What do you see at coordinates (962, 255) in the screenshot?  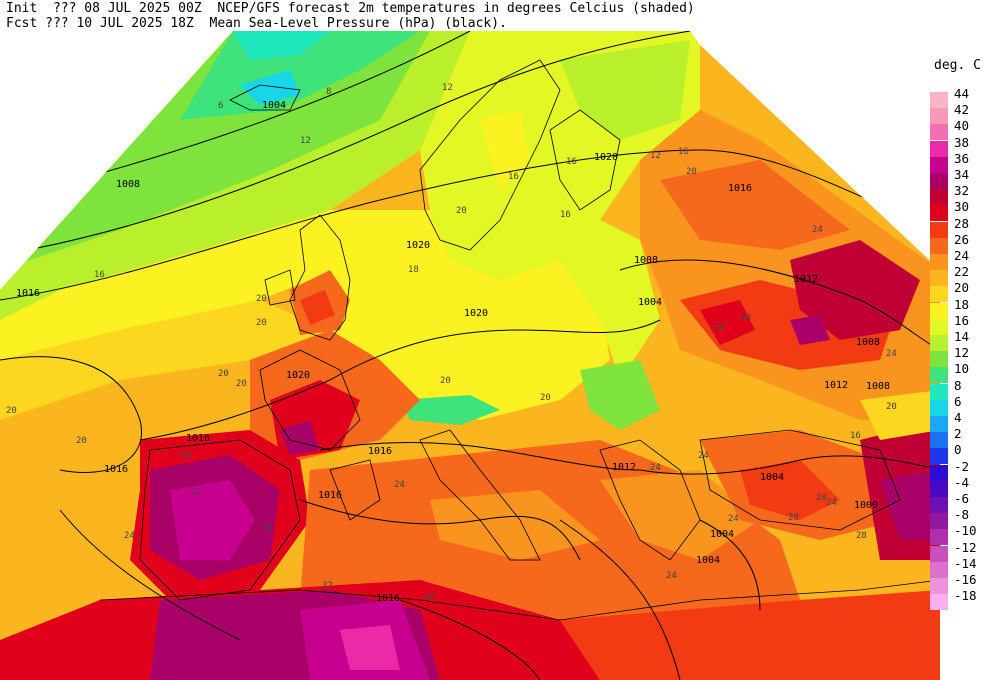 I see `legend-label: 24` at bounding box center [962, 255].